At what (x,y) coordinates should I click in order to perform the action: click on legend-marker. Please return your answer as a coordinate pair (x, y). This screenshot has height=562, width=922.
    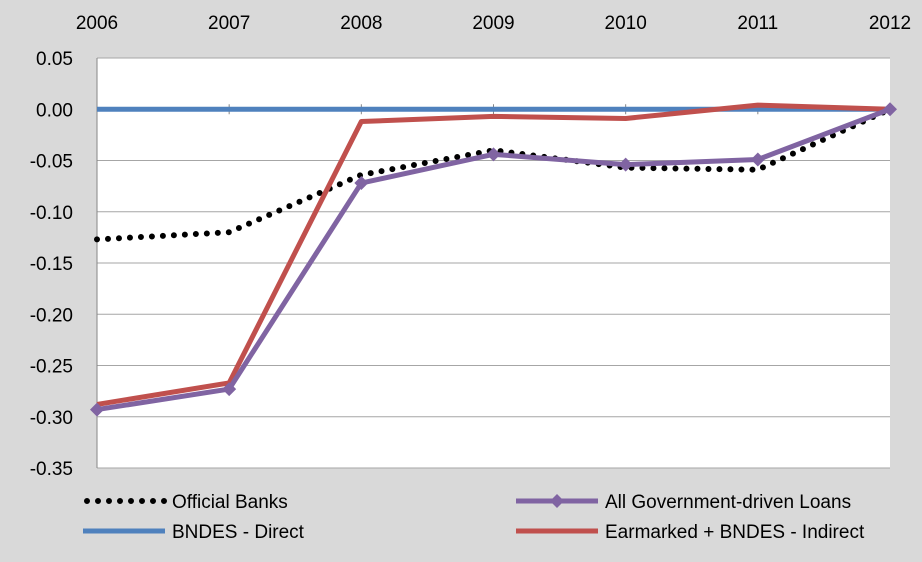
    Looking at the image, I should click on (557, 501).